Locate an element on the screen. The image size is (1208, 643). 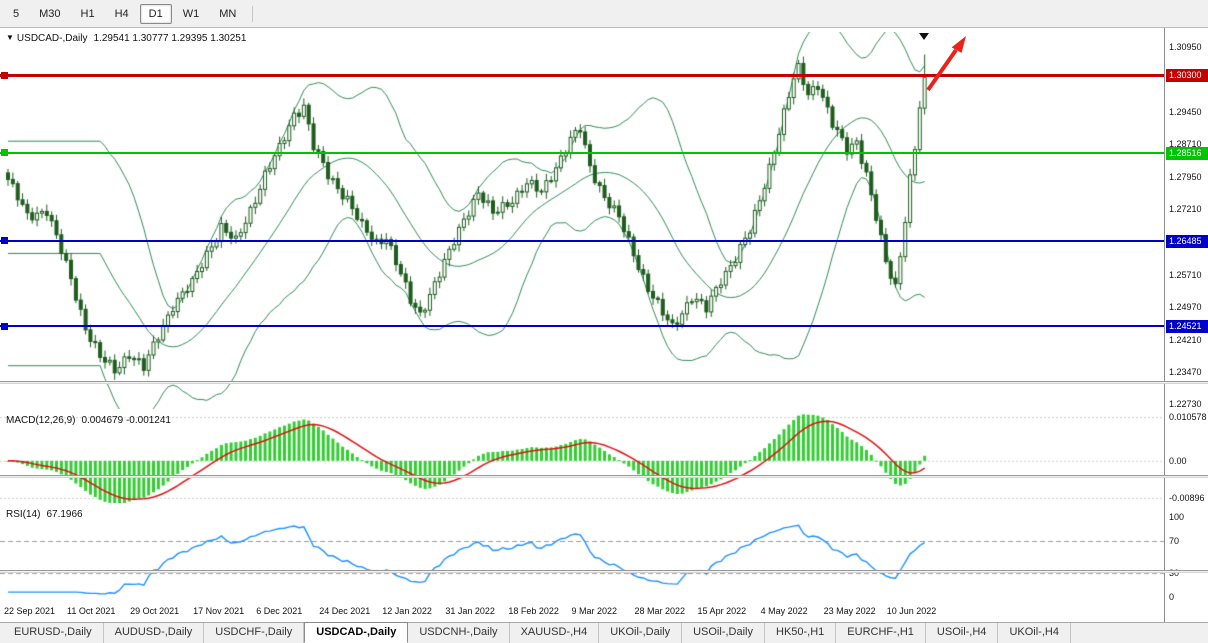
horizontal-line-1.24521 is located at coordinates (582, 326).